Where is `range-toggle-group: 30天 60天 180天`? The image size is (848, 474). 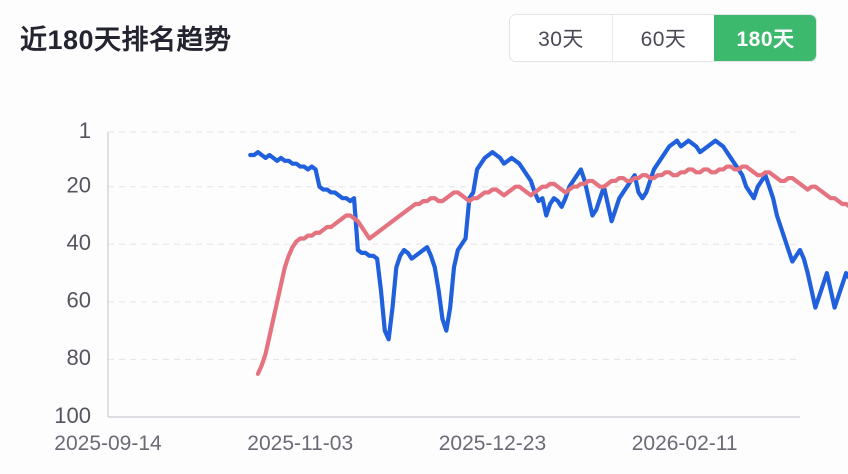
range-toggle-group: 30天 60天 180天 is located at coordinates (663, 38).